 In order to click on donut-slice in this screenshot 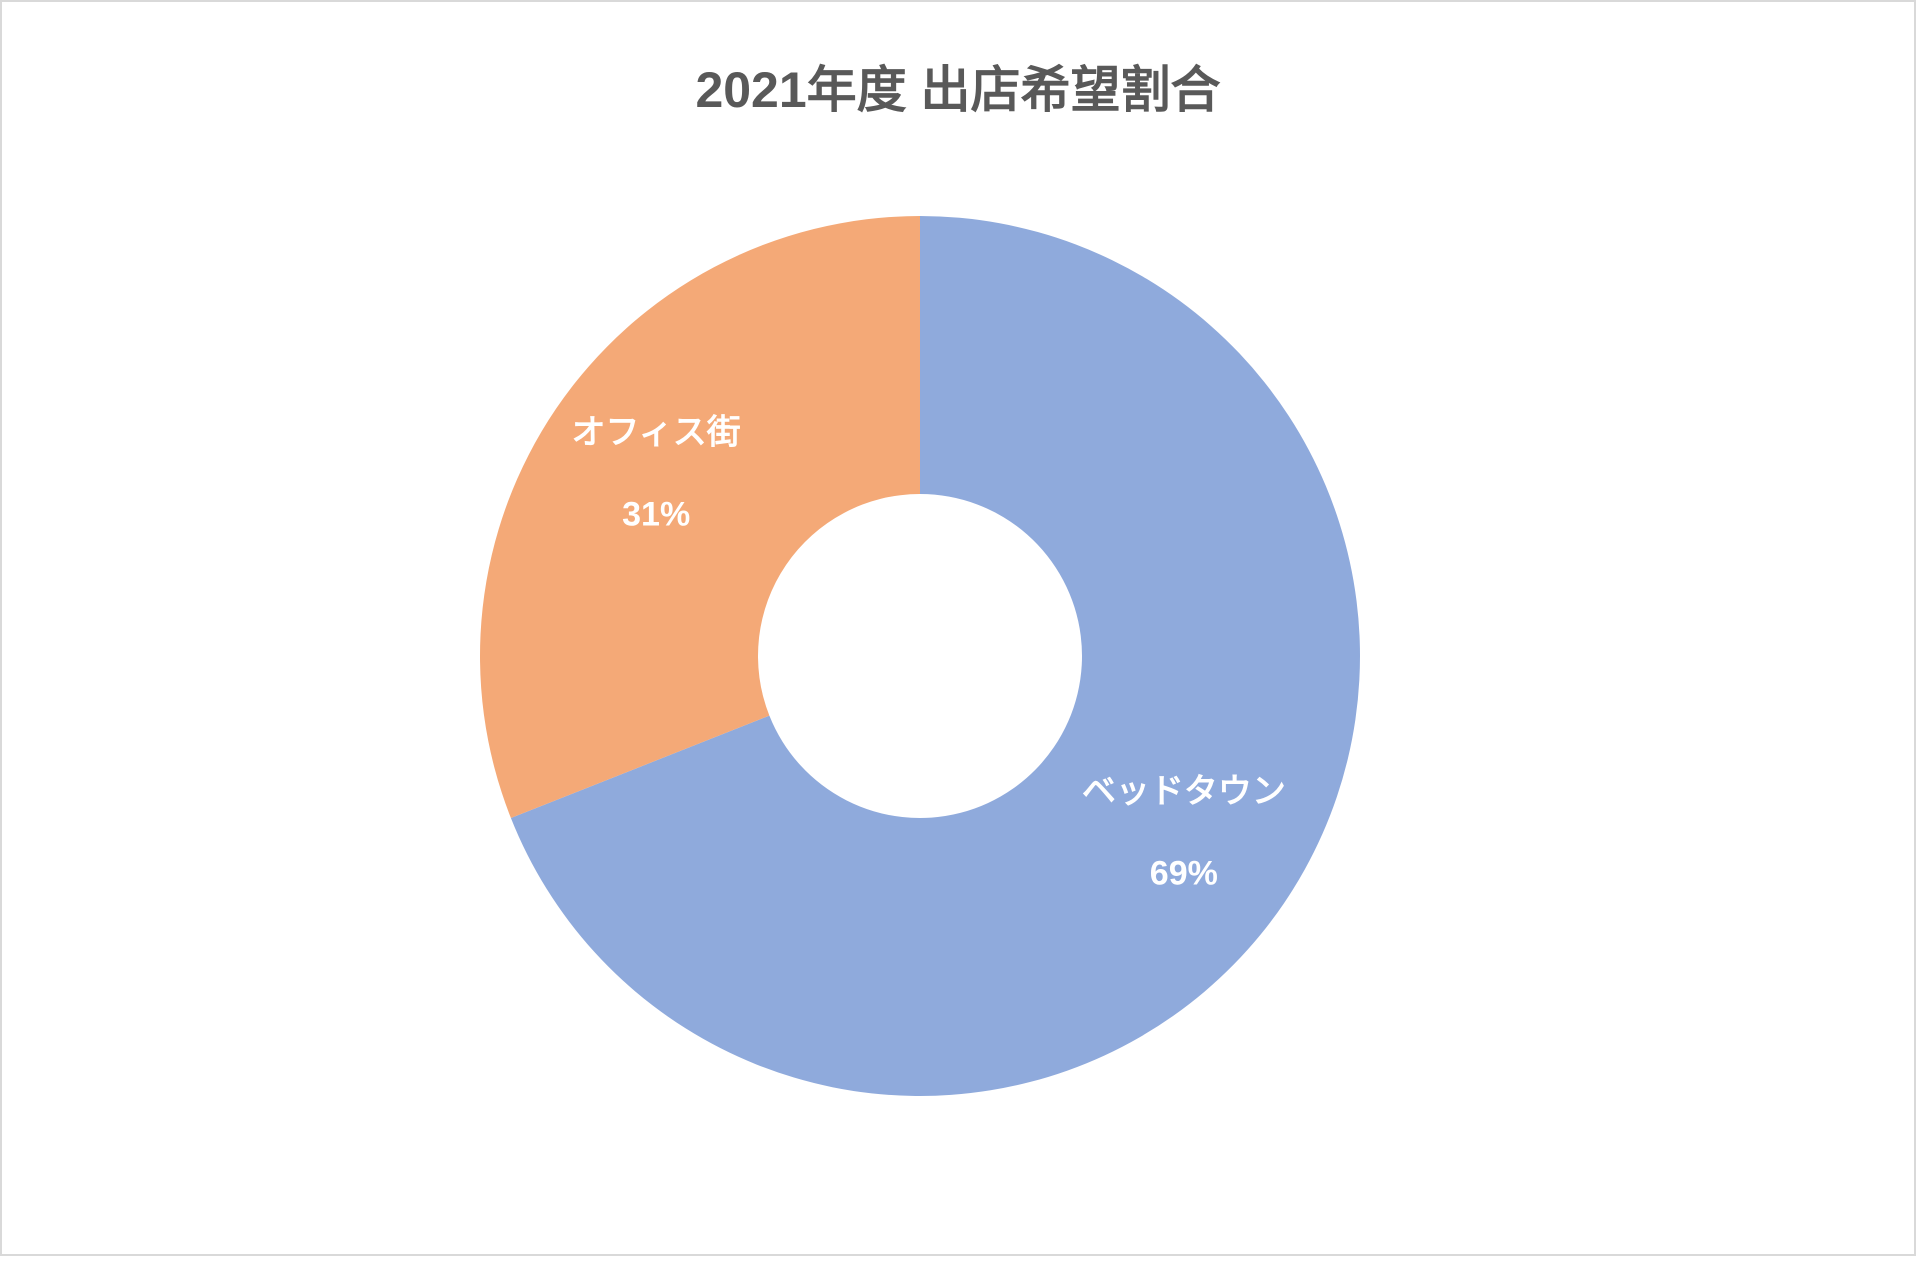, I will do `click(699, 517)`.